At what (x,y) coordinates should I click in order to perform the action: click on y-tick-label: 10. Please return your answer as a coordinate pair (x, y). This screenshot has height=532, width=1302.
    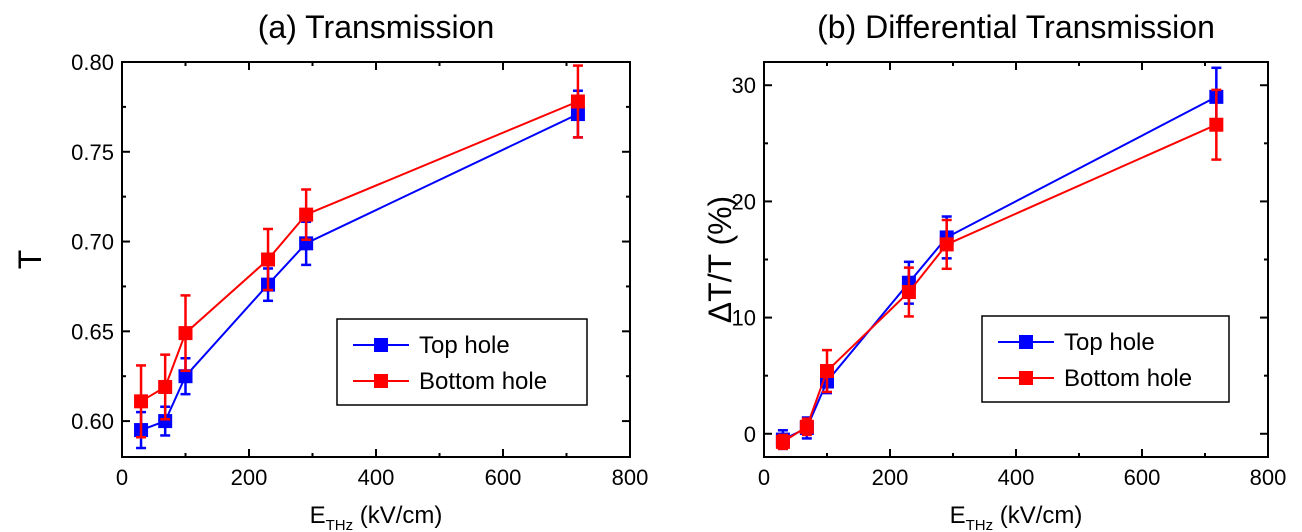
    Looking at the image, I should click on (744, 318).